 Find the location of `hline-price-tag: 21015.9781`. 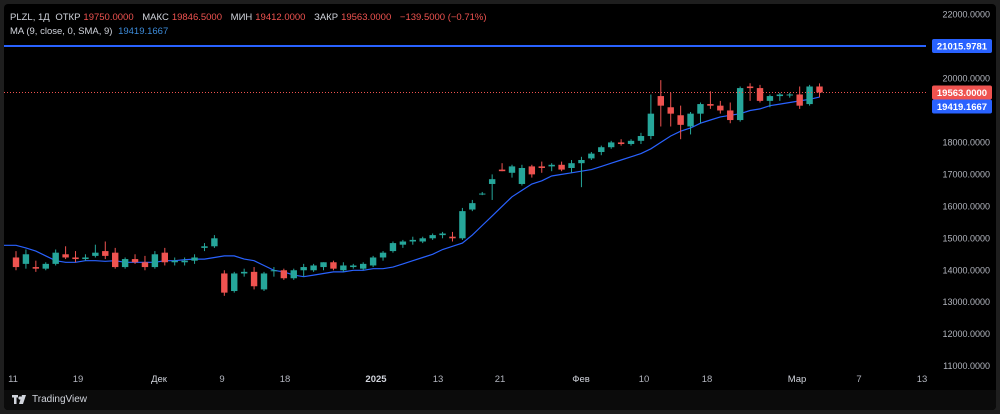

hline-price-tag: 21015.9781 is located at coordinates (962, 46).